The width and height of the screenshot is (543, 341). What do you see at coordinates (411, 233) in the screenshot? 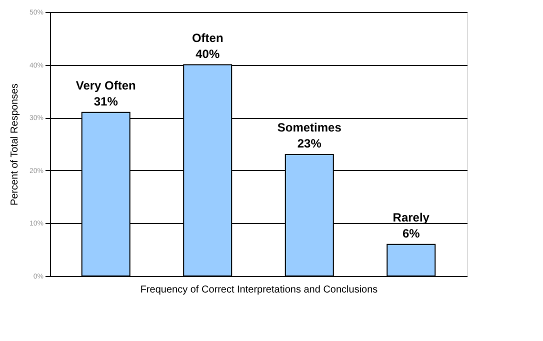
I see `data-label: 6%` at bounding box center [411, 233].